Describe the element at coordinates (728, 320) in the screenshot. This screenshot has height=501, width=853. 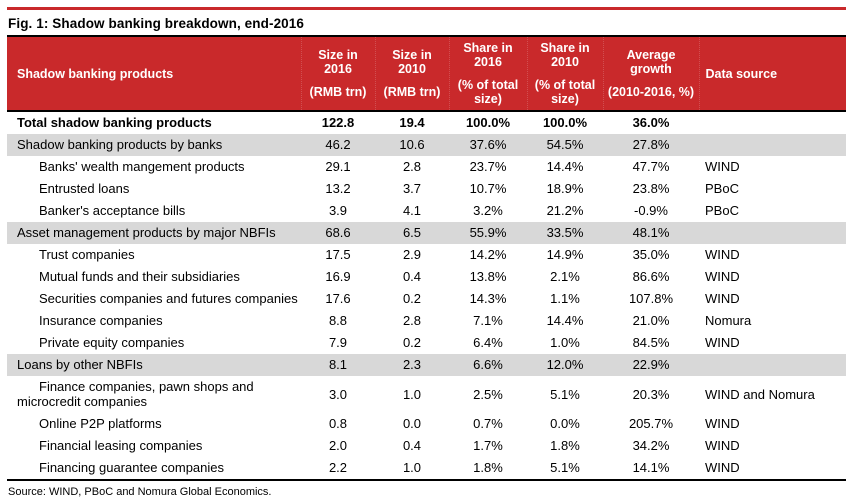
I see `data-source-cell: Nomura` at that location.